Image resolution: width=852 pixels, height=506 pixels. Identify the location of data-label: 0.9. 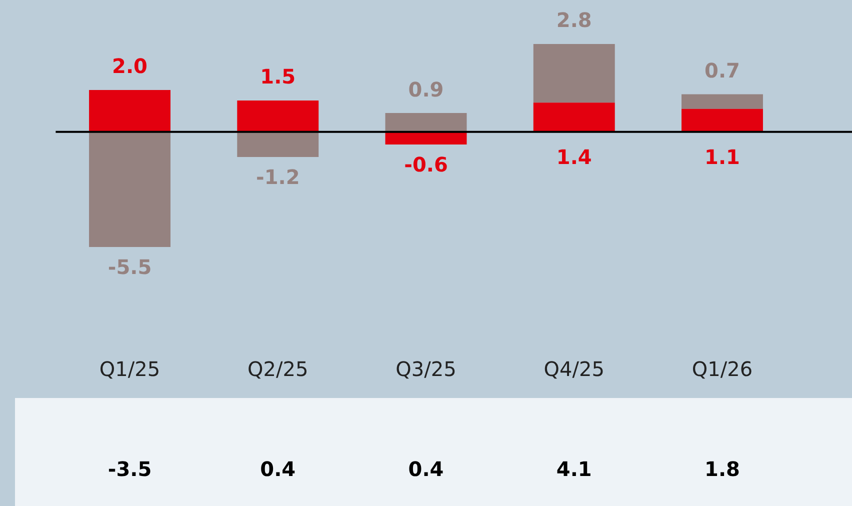
(426, 89).